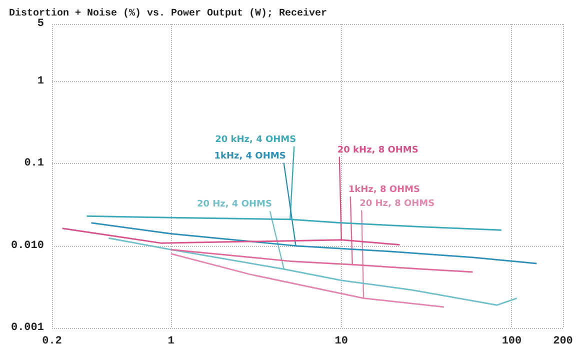 This screenshot has width=581, height=352. I want to click on x-tick-label: 200, so click(563, 342).